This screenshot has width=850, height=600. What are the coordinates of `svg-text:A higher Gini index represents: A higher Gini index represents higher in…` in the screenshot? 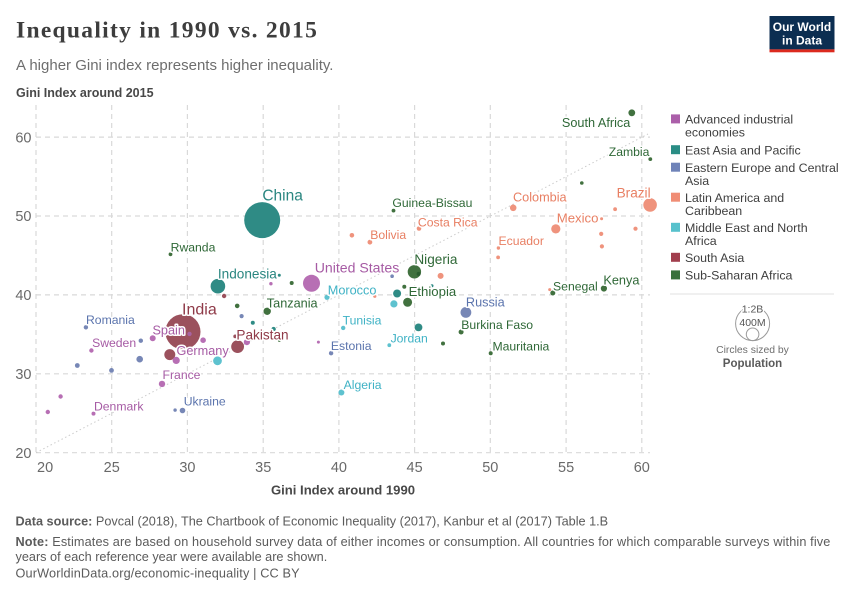 It's located at (174, 65).